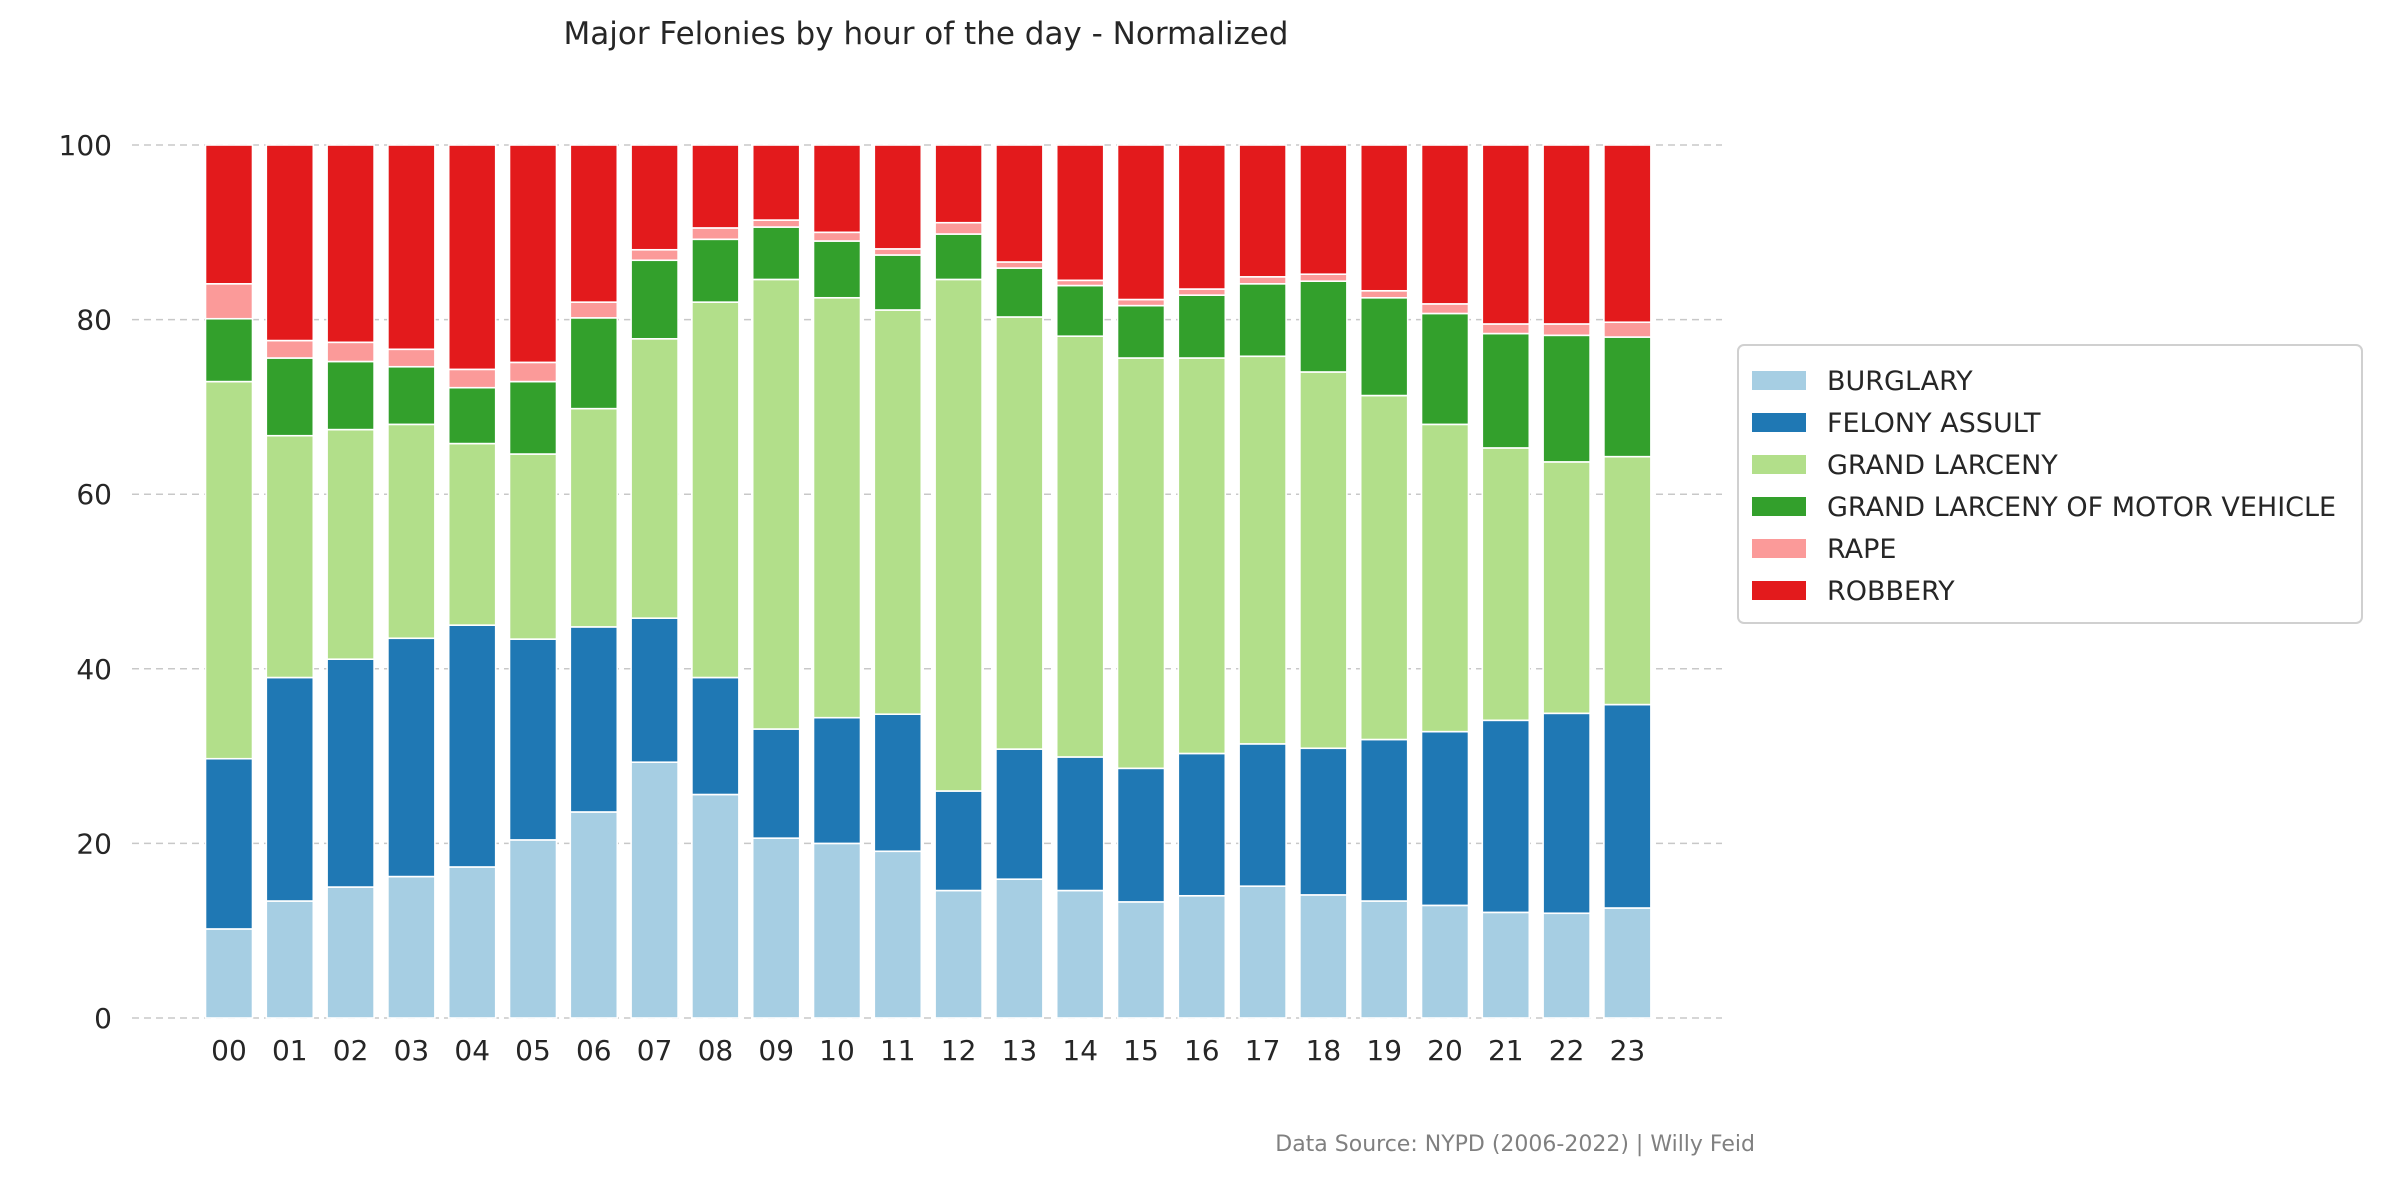 The image size is (2381, 1177). Describe the element at coordinates (103, 1018) in the screenshot. I see `y-tick-label: 0` at that location.